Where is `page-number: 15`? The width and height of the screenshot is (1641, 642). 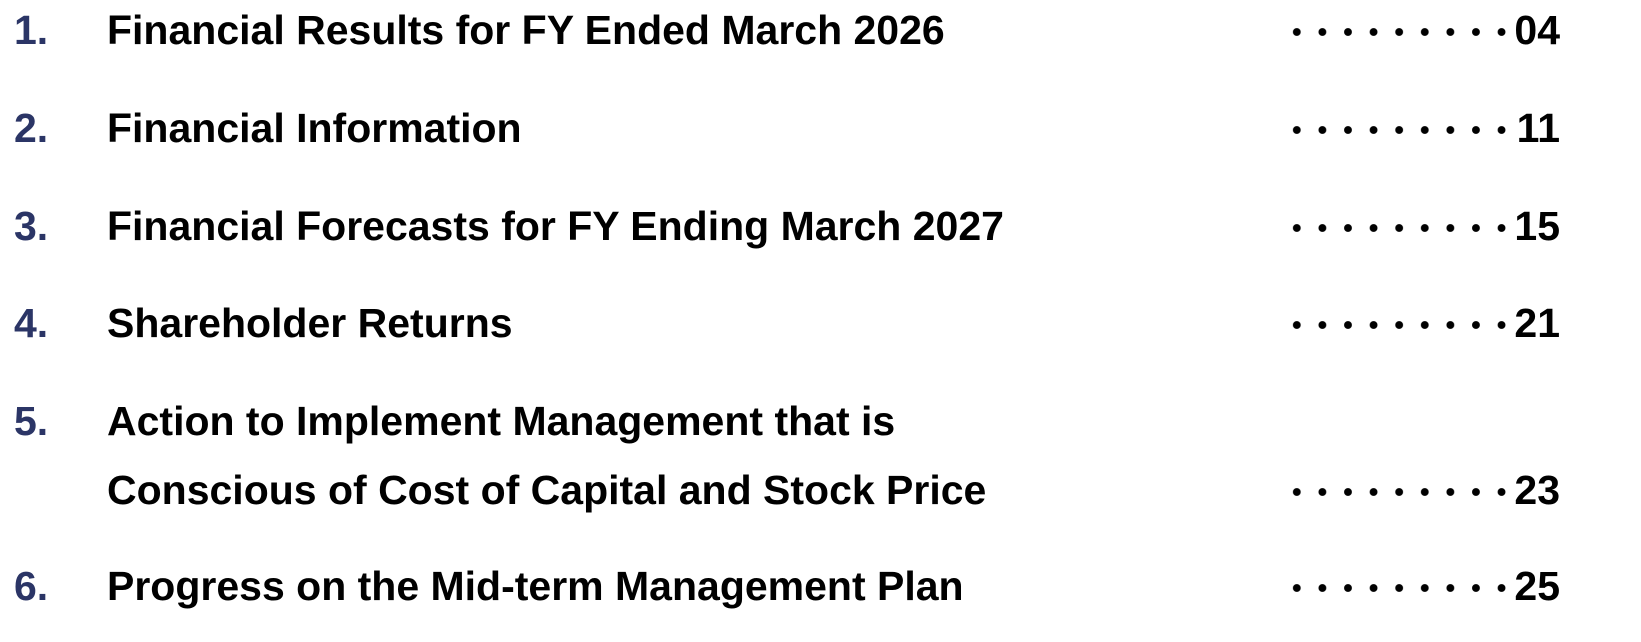 page-number: 15 is located at coordinates (1537, 226).